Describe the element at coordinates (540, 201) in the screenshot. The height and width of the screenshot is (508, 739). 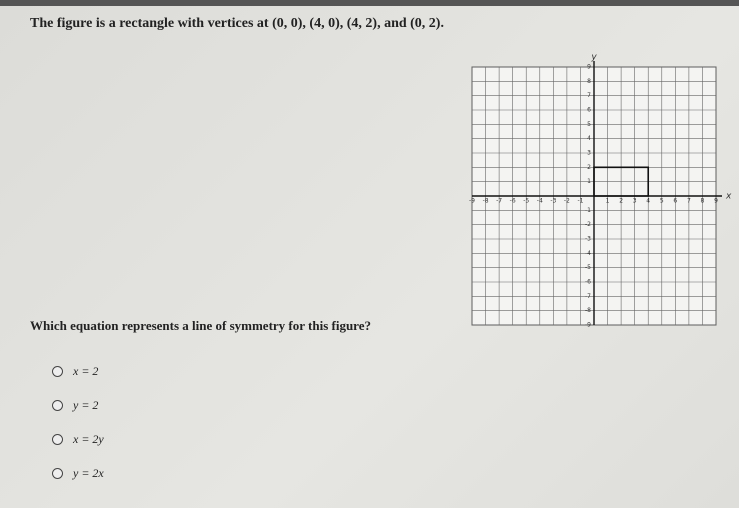
I see `x-tick-label: -4` at that location.